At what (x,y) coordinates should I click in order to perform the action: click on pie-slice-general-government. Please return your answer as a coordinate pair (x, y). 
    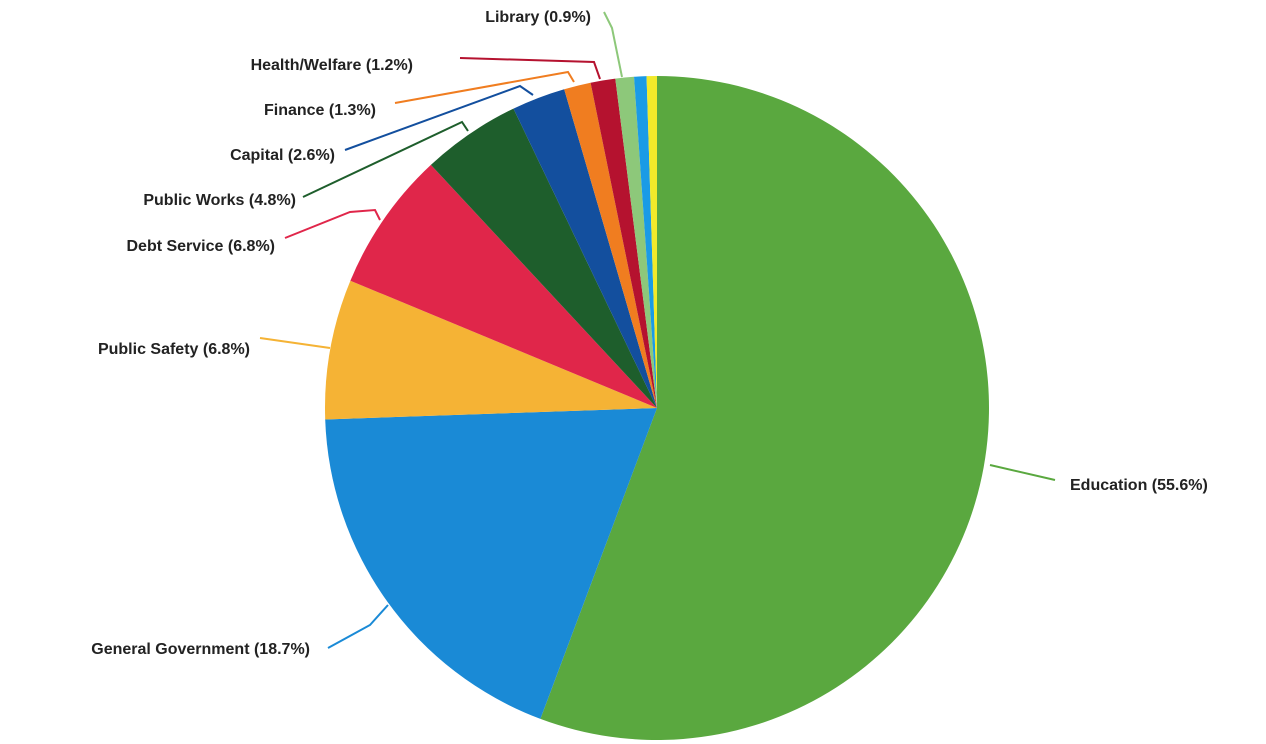
    Looking at the image, I should click on (491, 563).